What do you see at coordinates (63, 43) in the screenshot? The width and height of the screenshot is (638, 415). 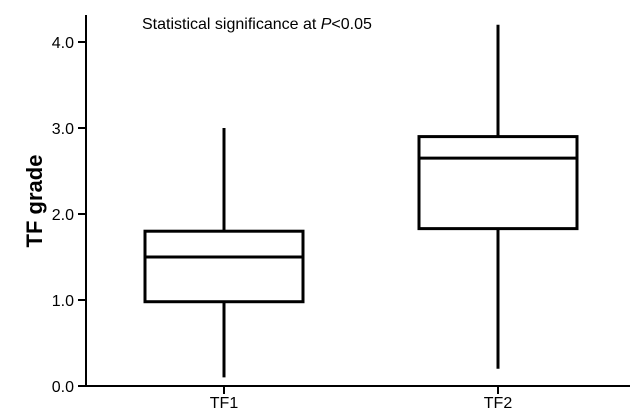 I see `y-tick-label: 4.0` at bounding box center [63, 43].